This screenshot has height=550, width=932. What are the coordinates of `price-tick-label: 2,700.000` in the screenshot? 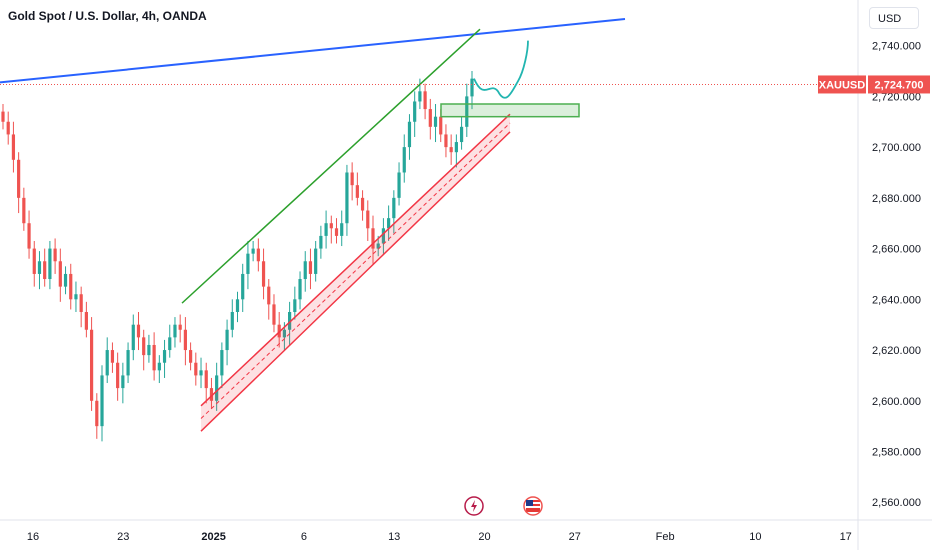 It's located at (896, 148).